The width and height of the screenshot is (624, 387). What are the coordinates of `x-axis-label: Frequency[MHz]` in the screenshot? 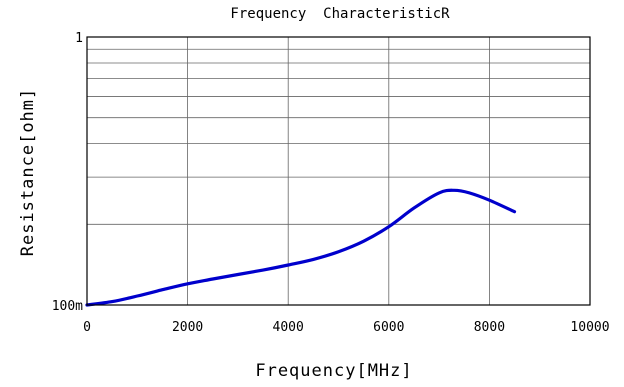 It's located at (333, 371).